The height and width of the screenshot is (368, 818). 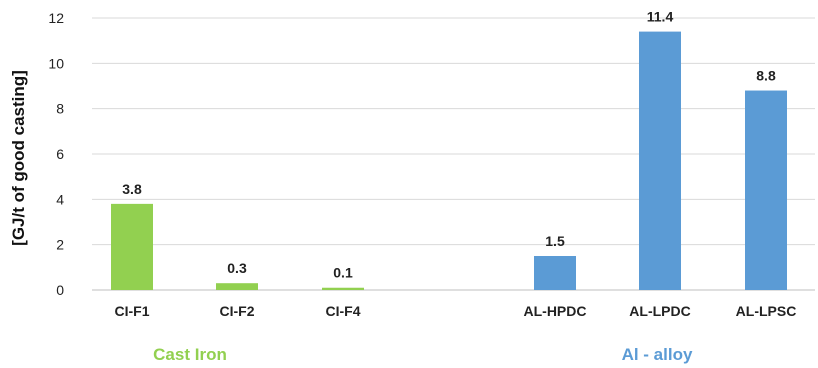 What do you see at coordinates (343, 273) in the screenshot?
I see `data-label: 0.1` at bounding box center [343, 273].